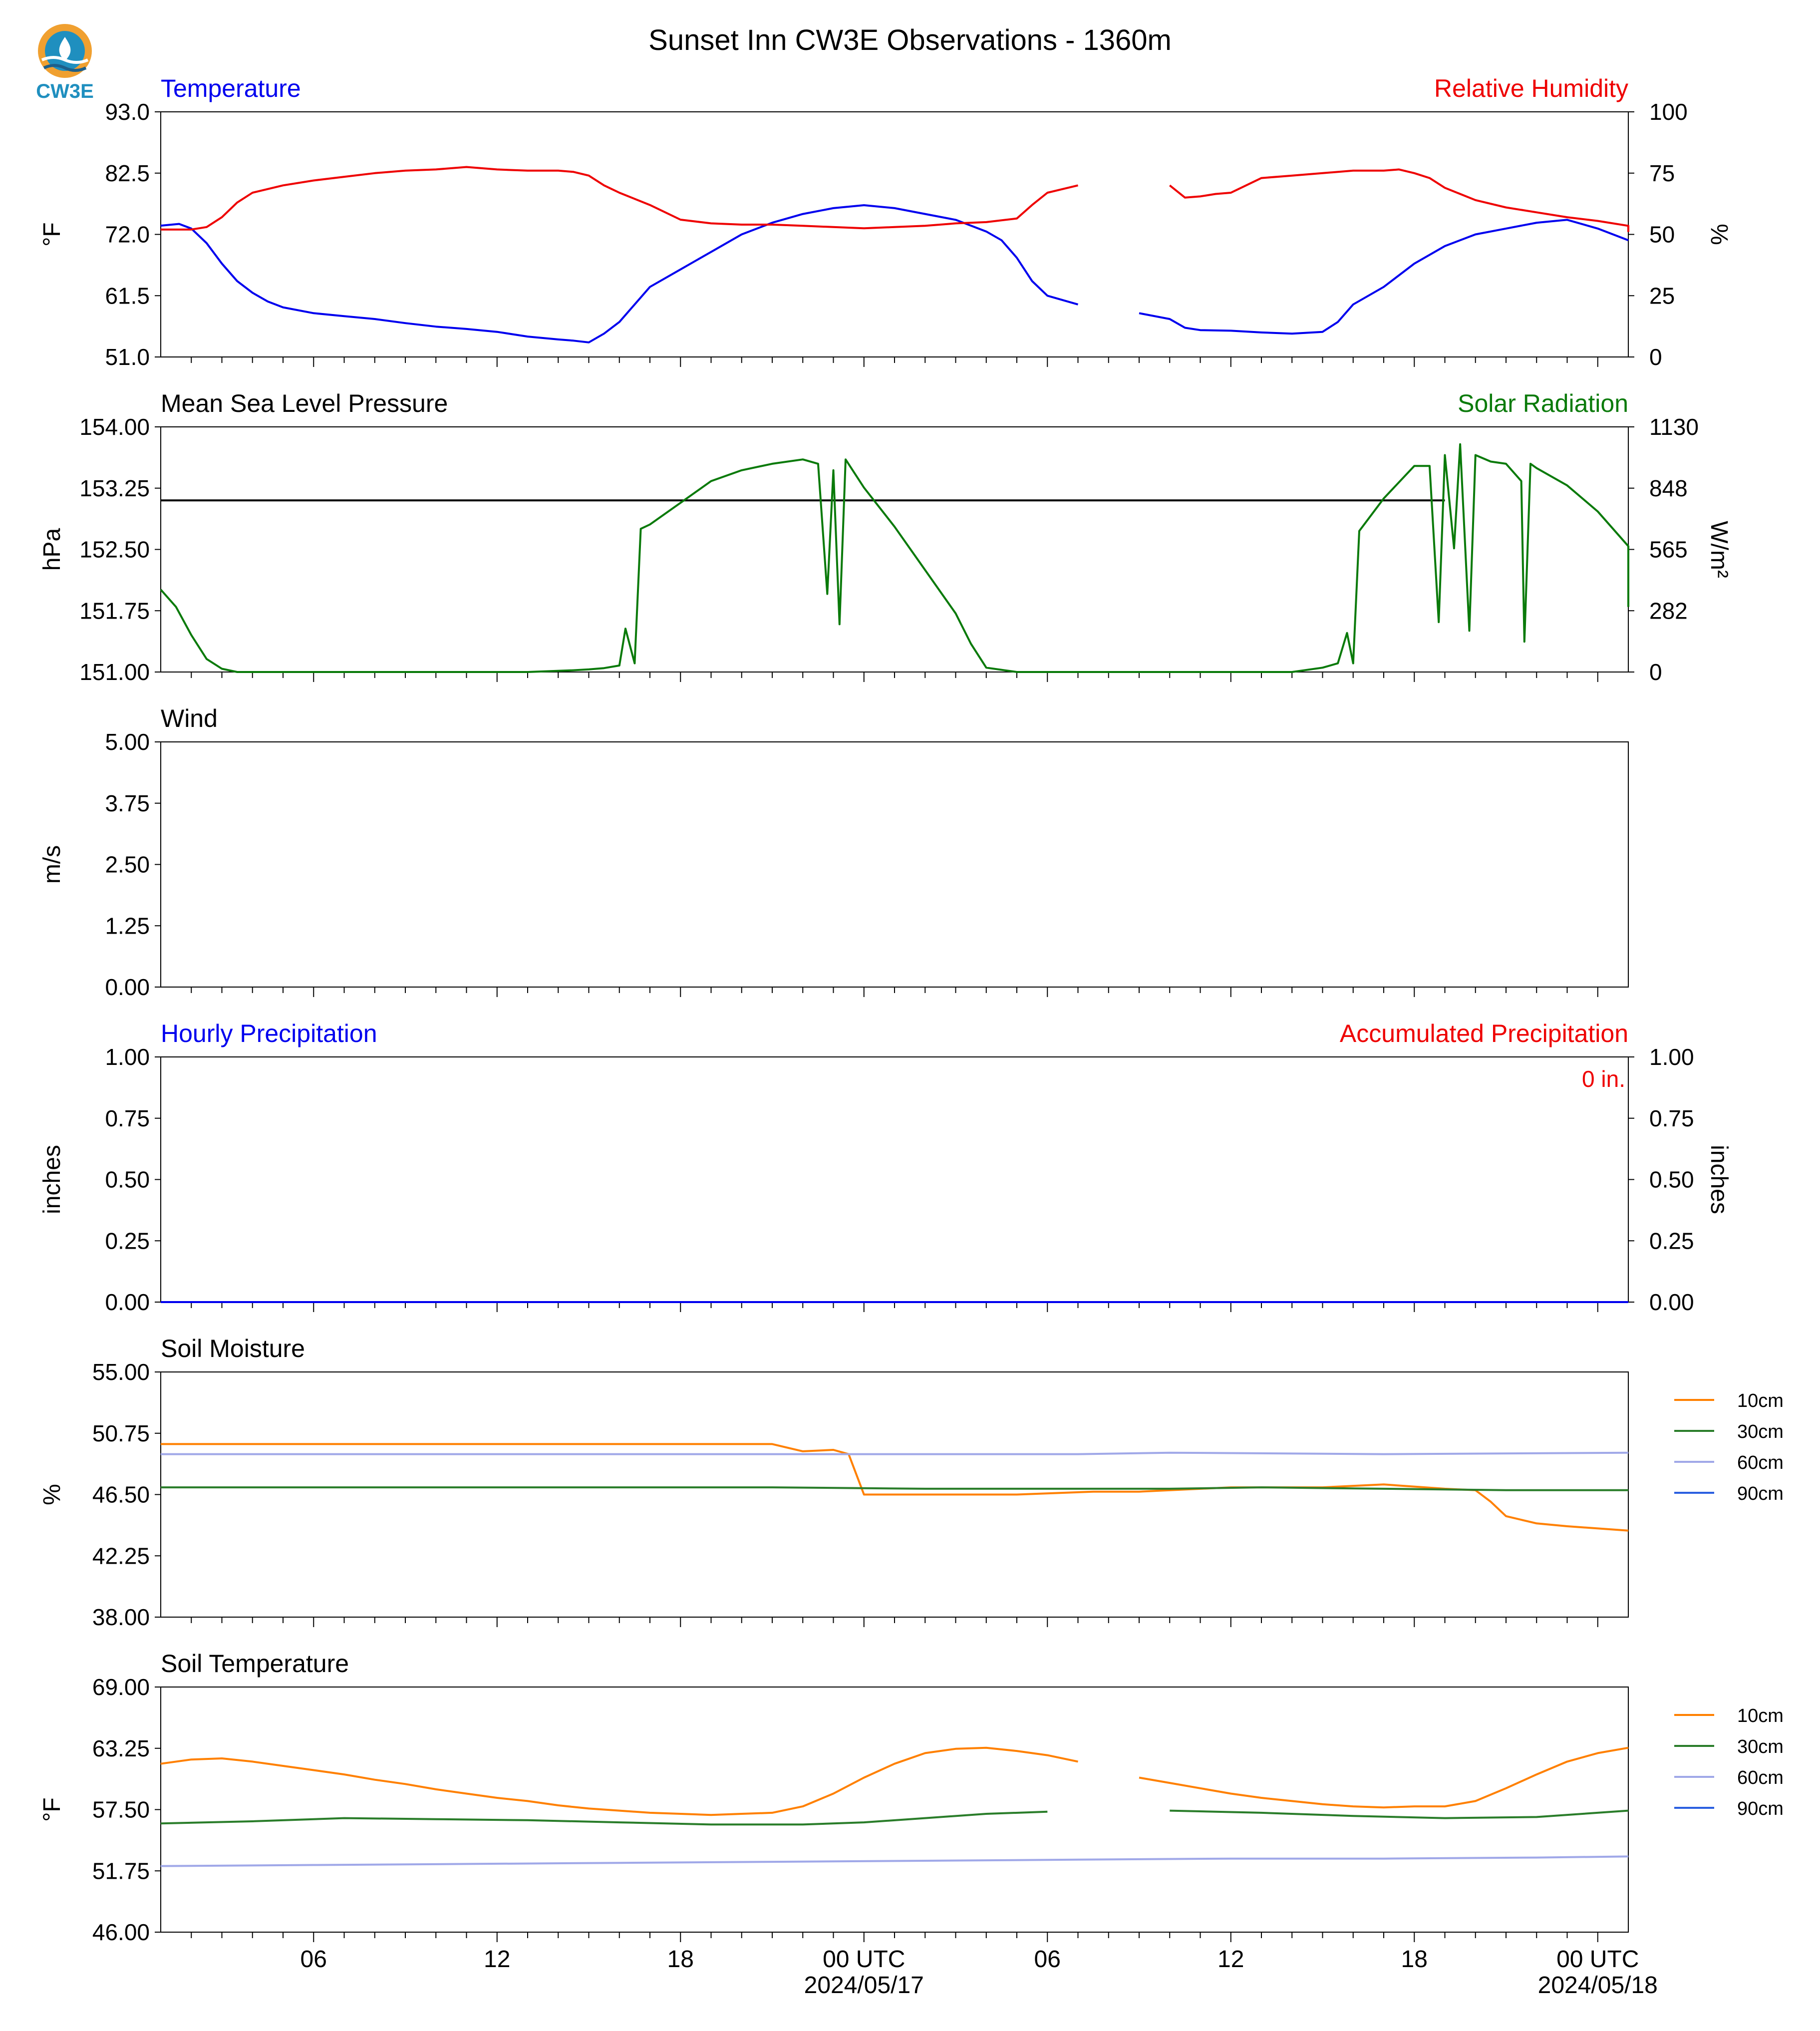 This screenshot has height=2031, width=1820. Describe the element at coordinates (52, 1180) in the screenshot. I see `y-axis-label: inches` at that location.